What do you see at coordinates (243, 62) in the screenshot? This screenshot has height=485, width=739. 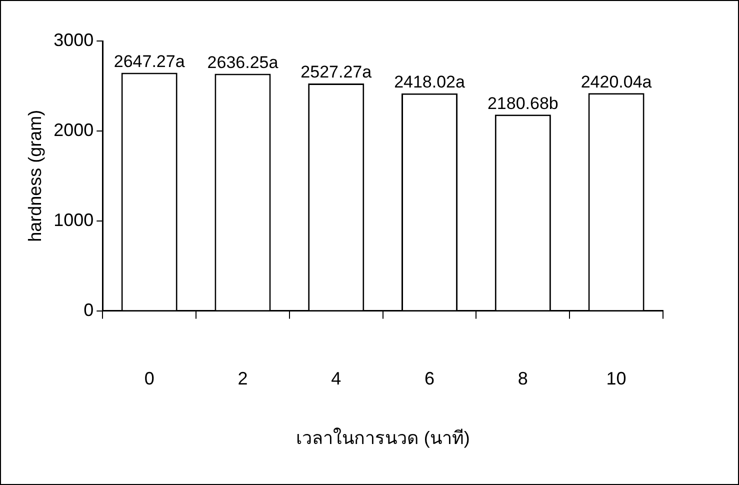 I see `data-label: 2636.25a` at bounding box center [243, 62].